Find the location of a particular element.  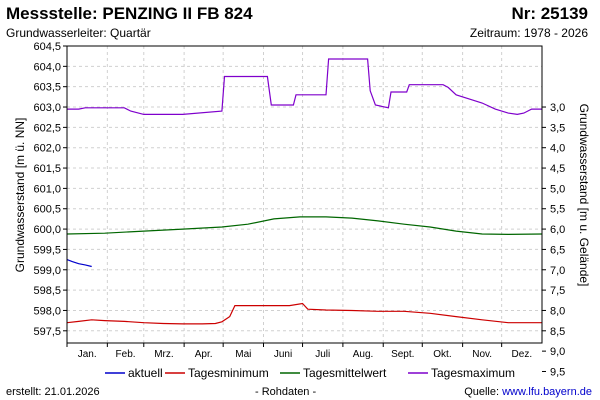

y-axis-label-right: Grundwasserstand [m u. Gelände] is located at coordinates (584, 195).